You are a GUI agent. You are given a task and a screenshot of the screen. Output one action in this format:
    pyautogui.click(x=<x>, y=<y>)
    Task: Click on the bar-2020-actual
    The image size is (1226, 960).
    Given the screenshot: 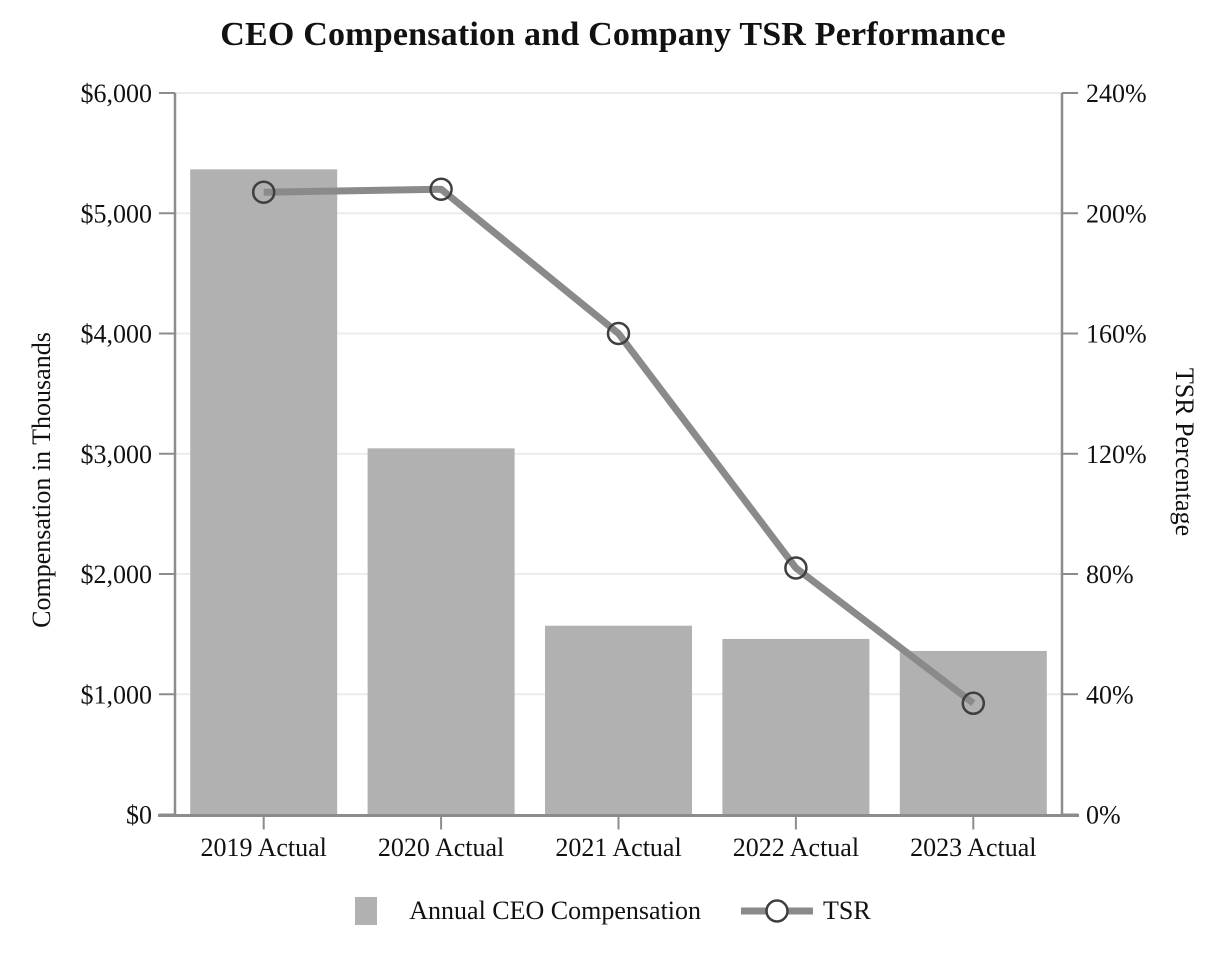 What is the action you would take?
    pyautogui.click(x=441, y=631)
    